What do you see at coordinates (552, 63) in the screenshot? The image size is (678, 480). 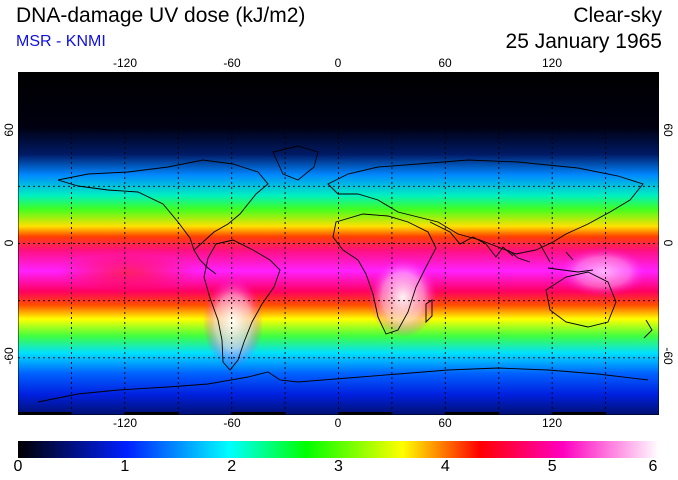 I see `lon-tick-top: 120` at bounding box center [552, 63].